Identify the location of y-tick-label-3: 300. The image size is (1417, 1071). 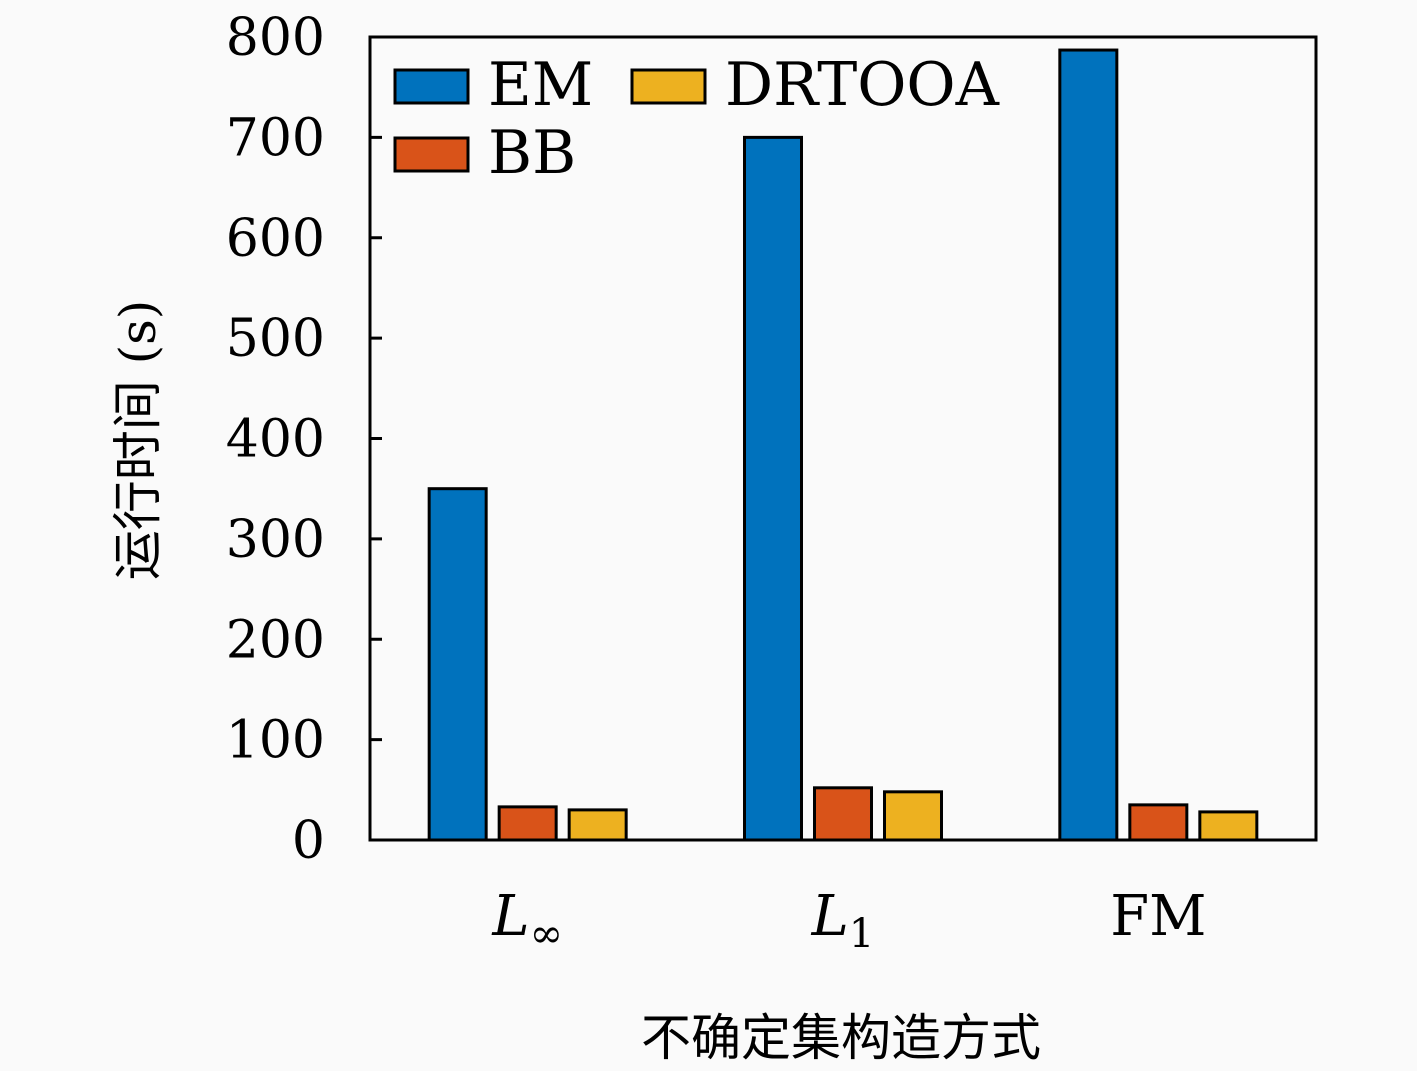
(275, 540).